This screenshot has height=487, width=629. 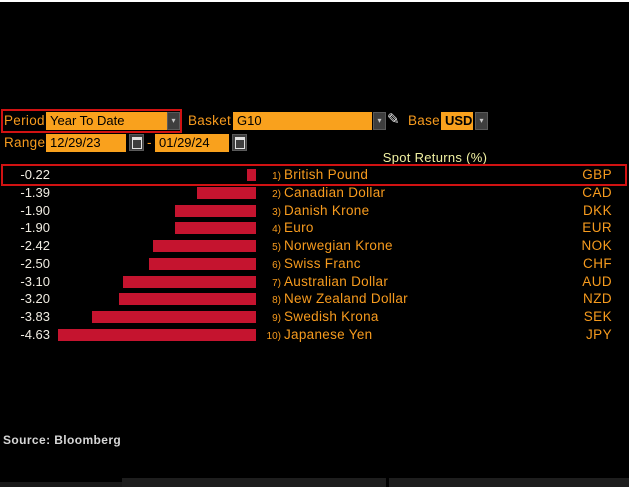 I want to click on currency-name: 7) Australian Dollar, so click(x=323, y=283).